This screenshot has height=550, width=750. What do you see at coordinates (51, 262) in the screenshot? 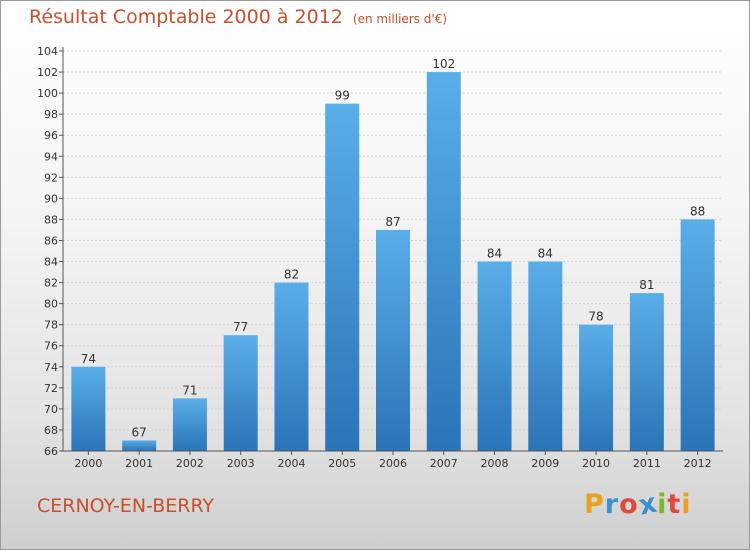
I see `y-tick-label: 84` at bounding box center [51, 262].